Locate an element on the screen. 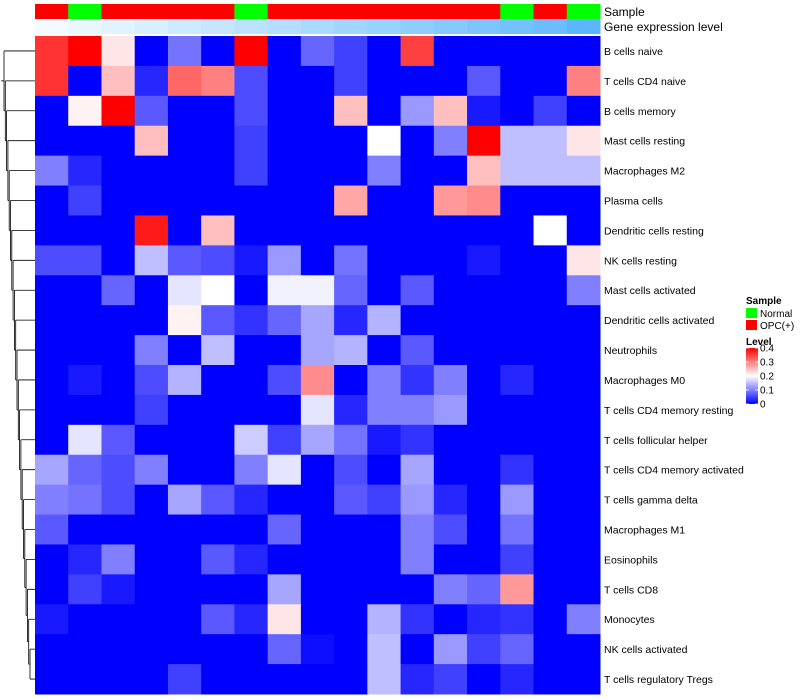  sample-annotation-bar is located at coordinates (318, 11).